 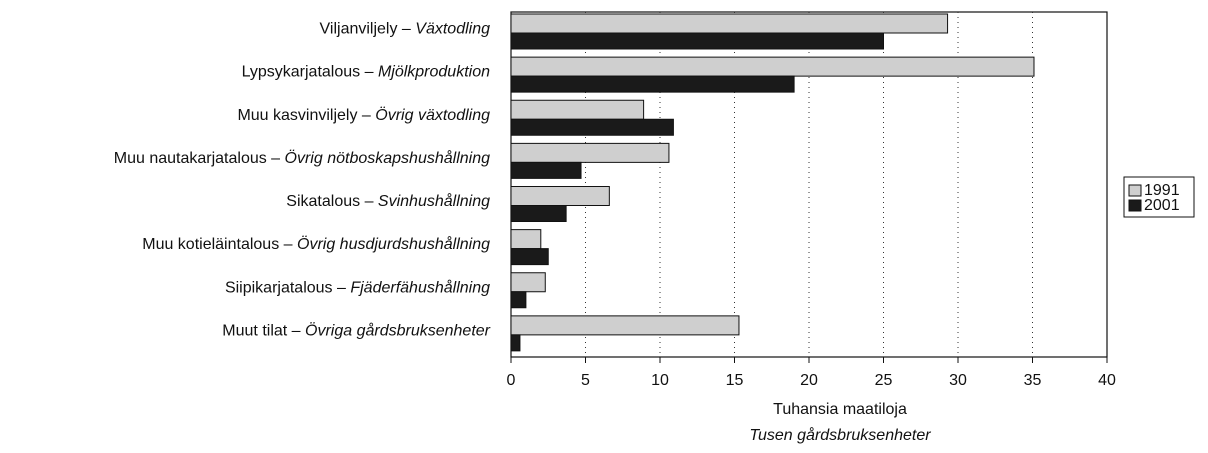 I want to click on x-axis-label: Tuhansia maatiloja, so click(x=840, y=409).